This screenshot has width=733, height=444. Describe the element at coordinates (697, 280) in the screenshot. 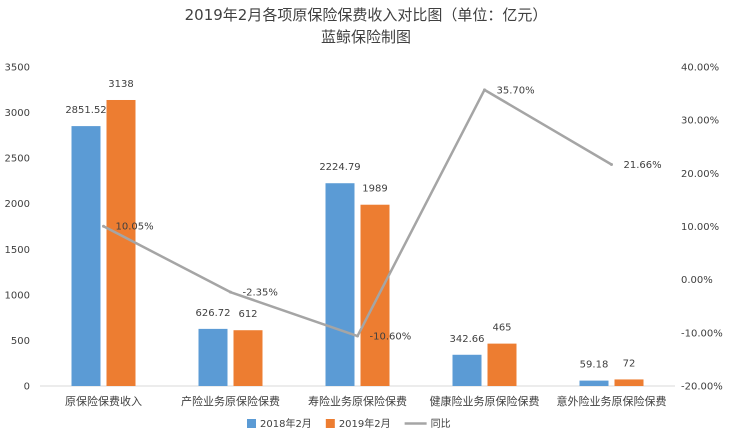

I see `y-right-tick-label: 0.00%` at that location.